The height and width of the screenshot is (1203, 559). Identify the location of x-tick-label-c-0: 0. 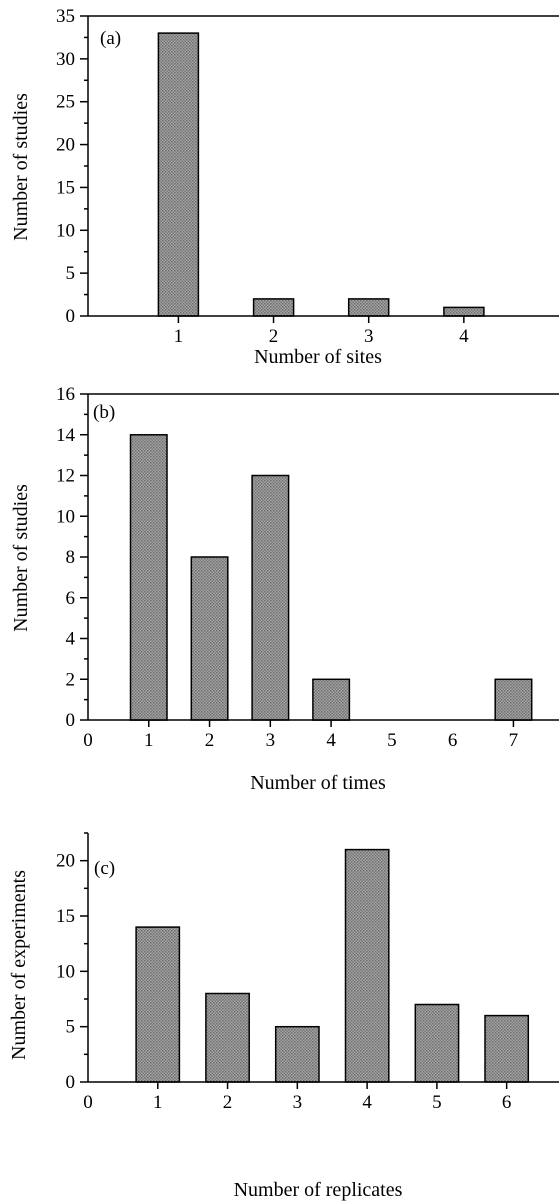
(88, 1102).